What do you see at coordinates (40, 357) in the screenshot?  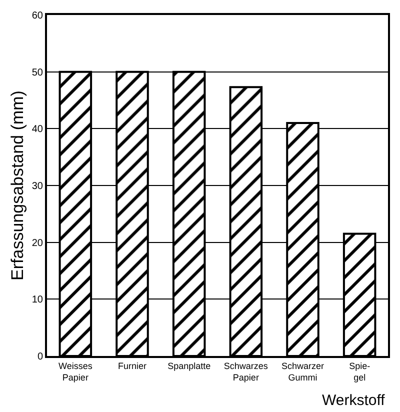 I see `y-tick-label: 0` at bounding box center [40, 357].